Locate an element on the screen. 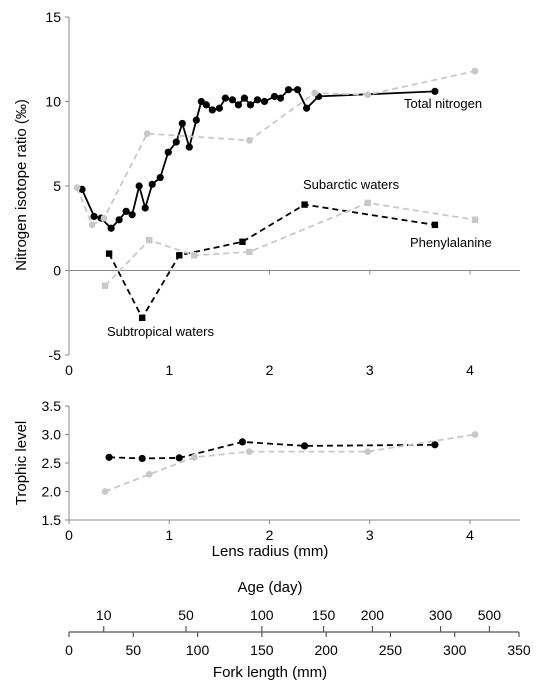  isotope-y-tick-label: 5 is located at coordinates (57, 186).